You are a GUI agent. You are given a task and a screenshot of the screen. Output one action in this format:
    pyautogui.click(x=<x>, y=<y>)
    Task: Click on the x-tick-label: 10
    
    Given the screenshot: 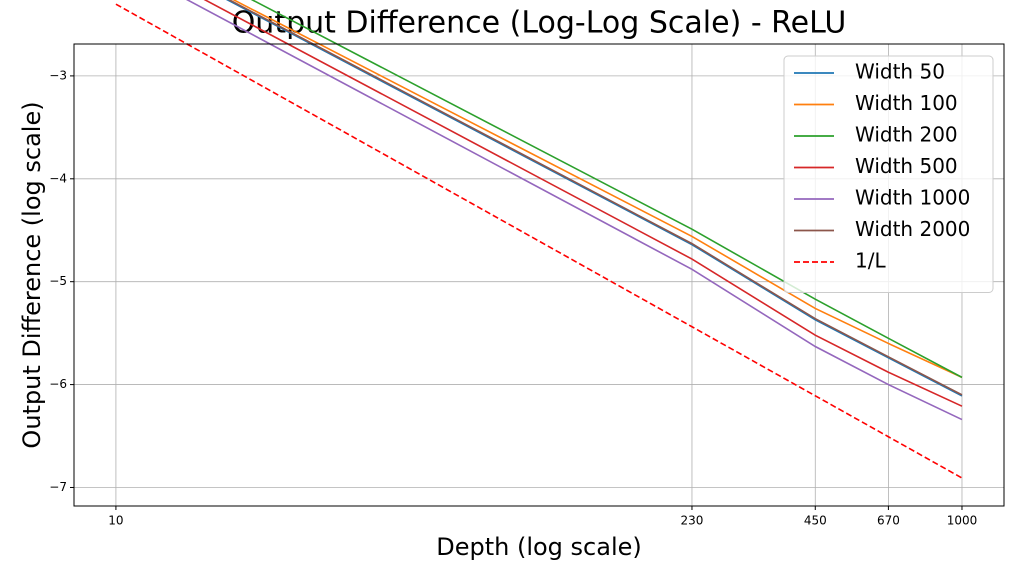 What is the action you would take?
    pyautogui.click(x=115, y=521)
    